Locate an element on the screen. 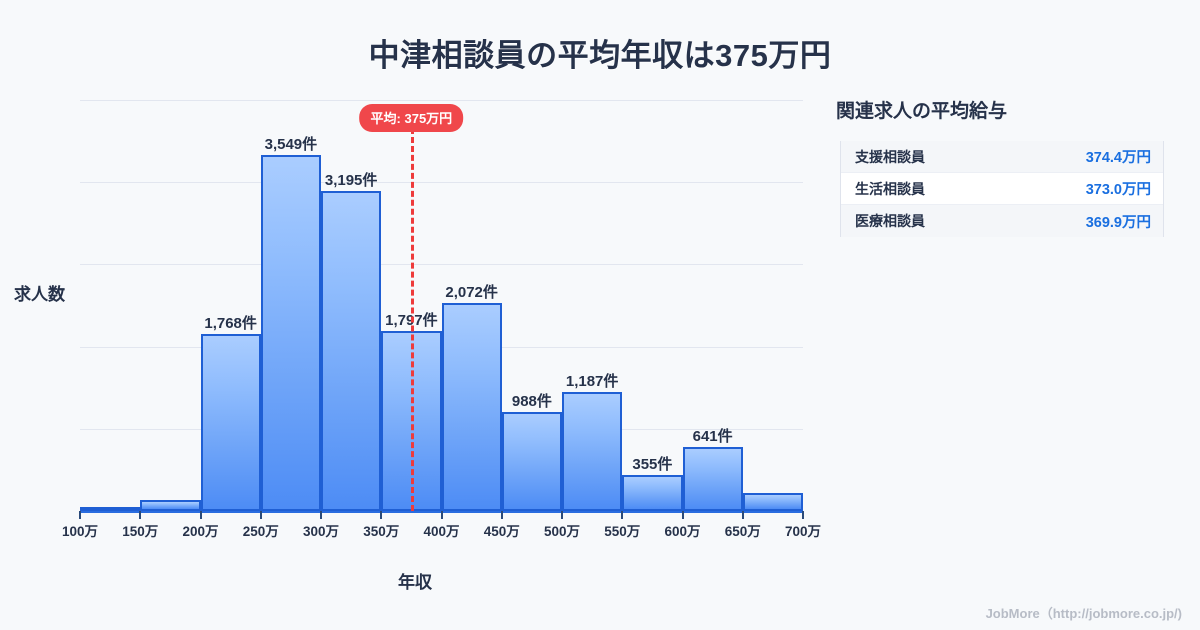  footer-watermark: JobMore（http://jobmore.co.jp/) is located at coordinates (1083, 613).